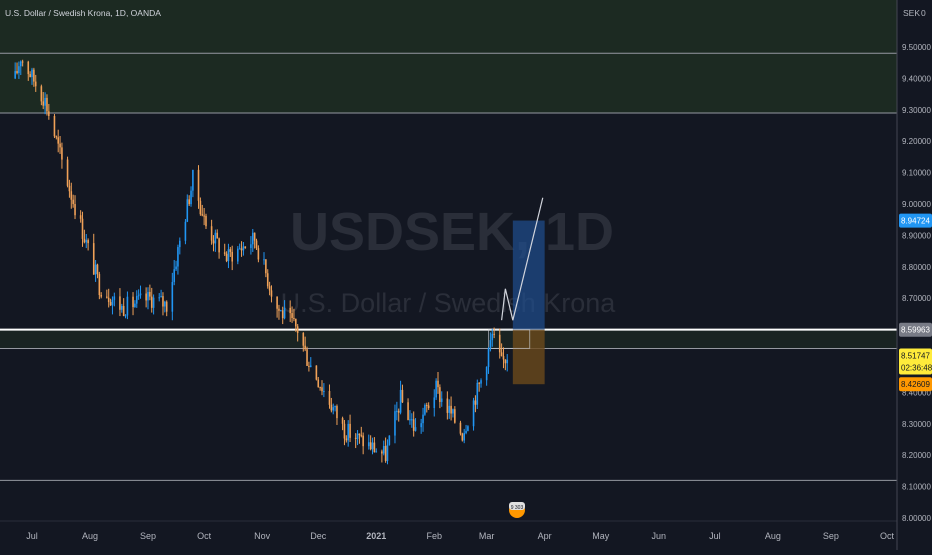 This screenshot has height=555, width=932. Describe the element at coordinates (435, 536) in the screenshot. I see `x-tick-label-7: Feb` at that location.